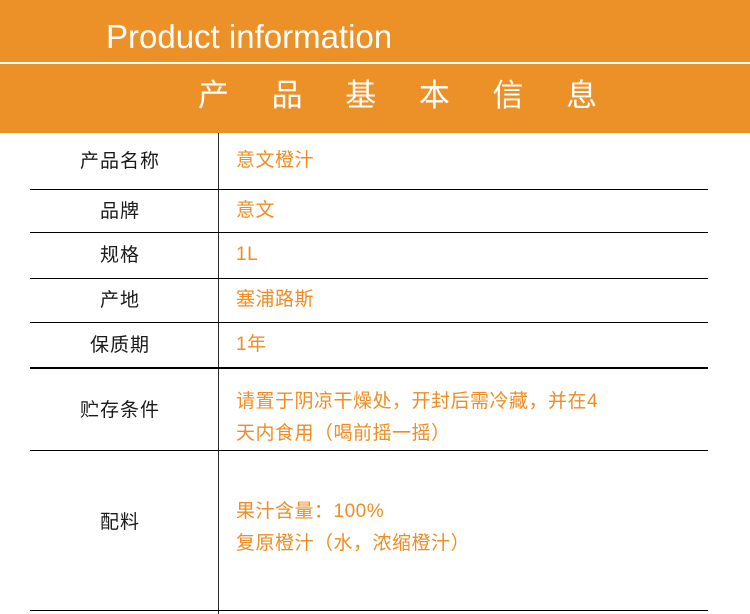  Describe the element at coordinates (218, 373) in the screenshot. I see `table-column-divider` at that location.